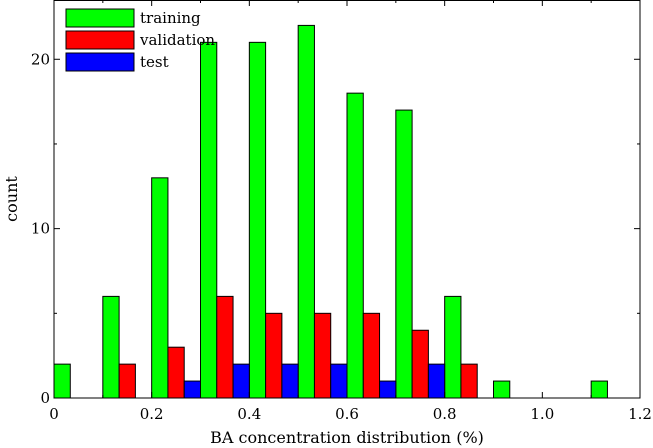 Image resolution: width=653 pixels, height=448 pixels. What do you see at coordinates (54, 414) in the screenshot?
I see `x-tick-label: 0` at bounding box center [54, 414].